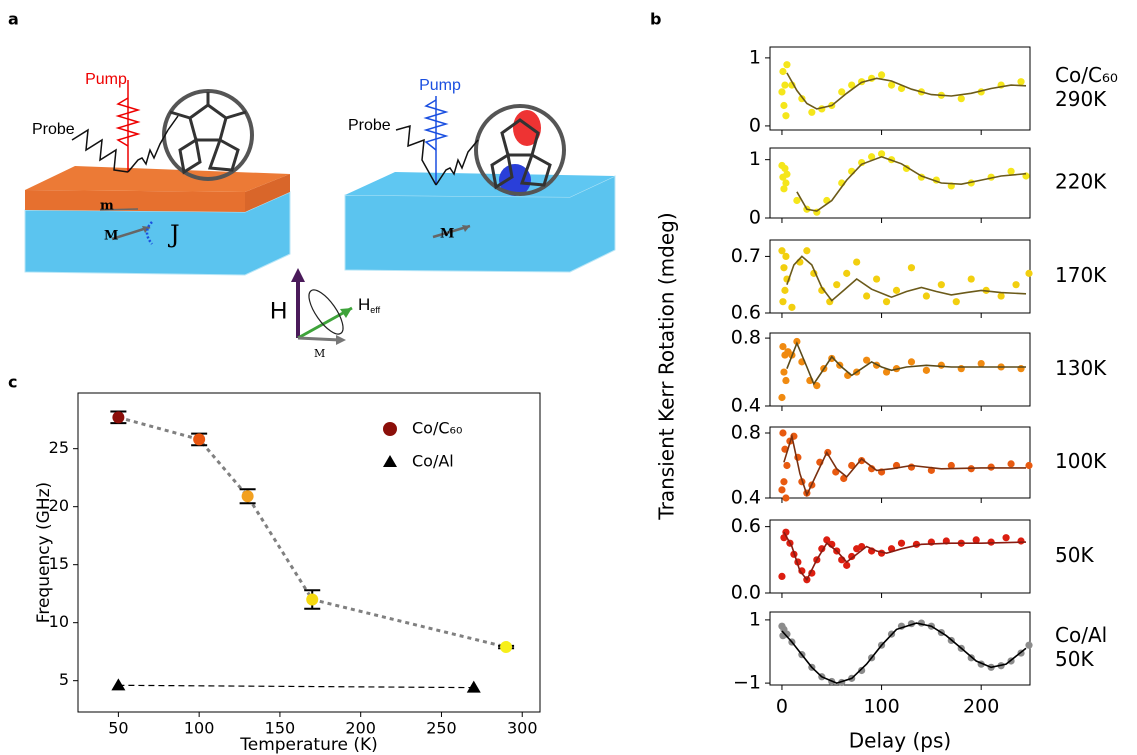 The width and height of the screenshot is (1137, 755). What do you see at coordinates (522, 728) in the screenshot?
I see `x-tick-label: 300` at bounding box center [522, 728].